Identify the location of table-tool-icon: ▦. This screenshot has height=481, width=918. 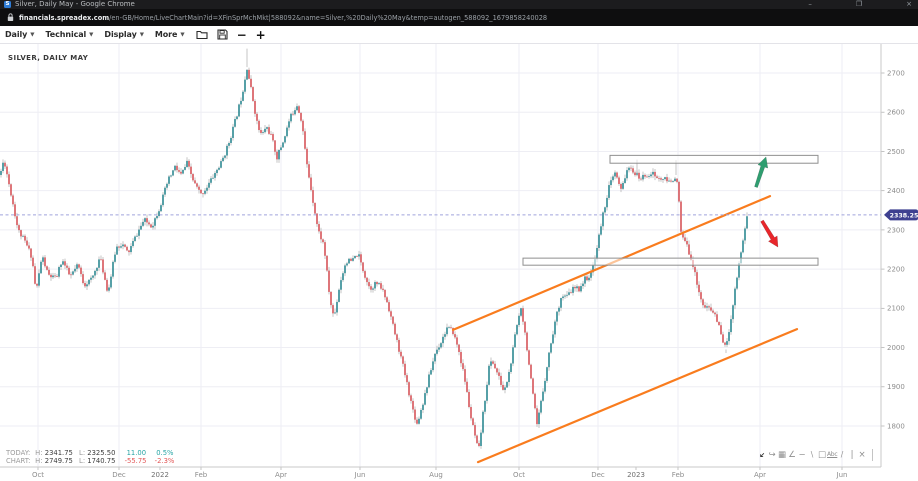
(782, 455).